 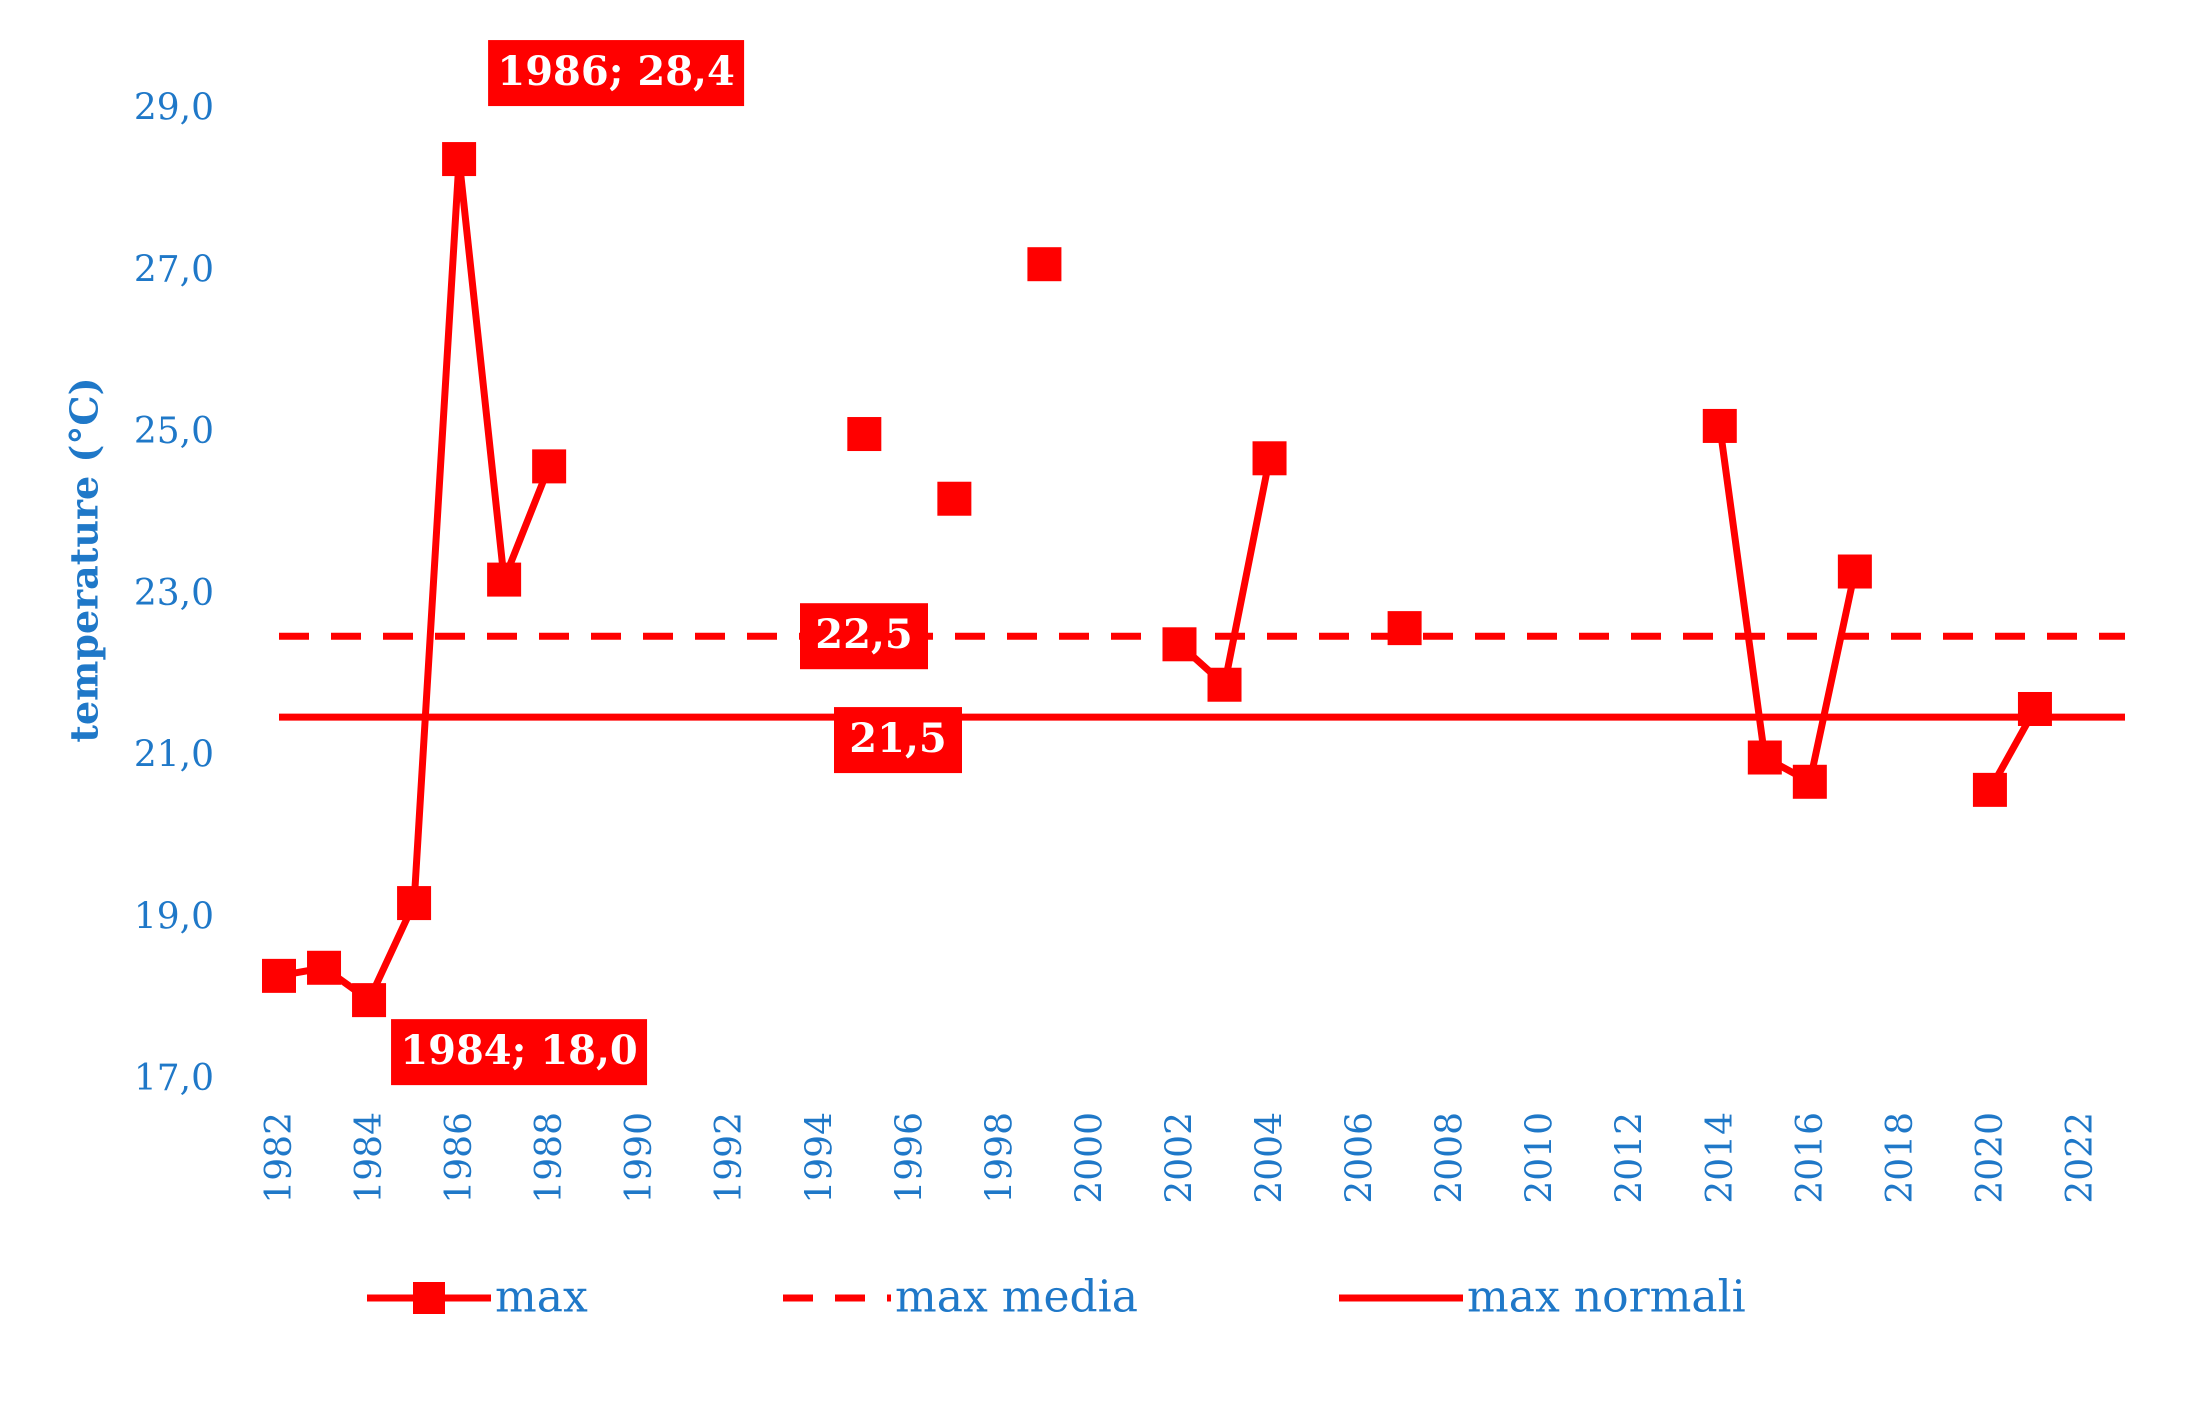 What do you see at coordinates (174, 269) in the screenshot?
I see `y-tick-label: 27,0` at bounding box center [174, 269].